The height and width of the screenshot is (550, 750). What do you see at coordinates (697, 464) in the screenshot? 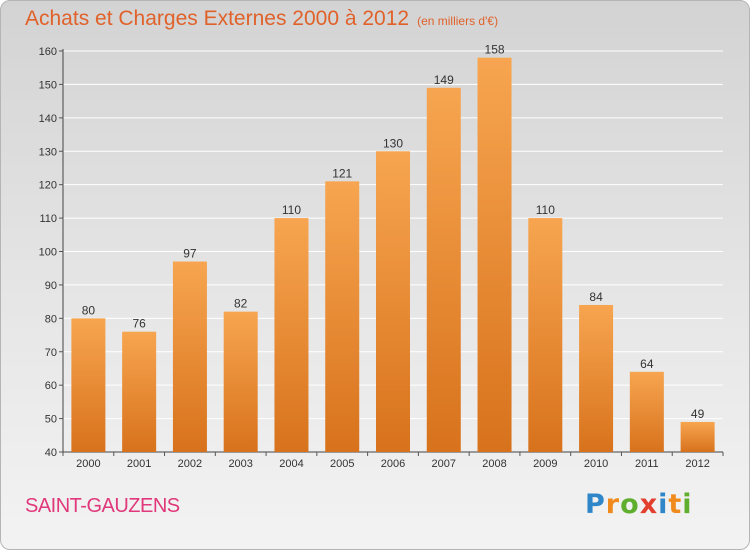
I see `x-tick-label: 2012` at bounding box center [697, 464].